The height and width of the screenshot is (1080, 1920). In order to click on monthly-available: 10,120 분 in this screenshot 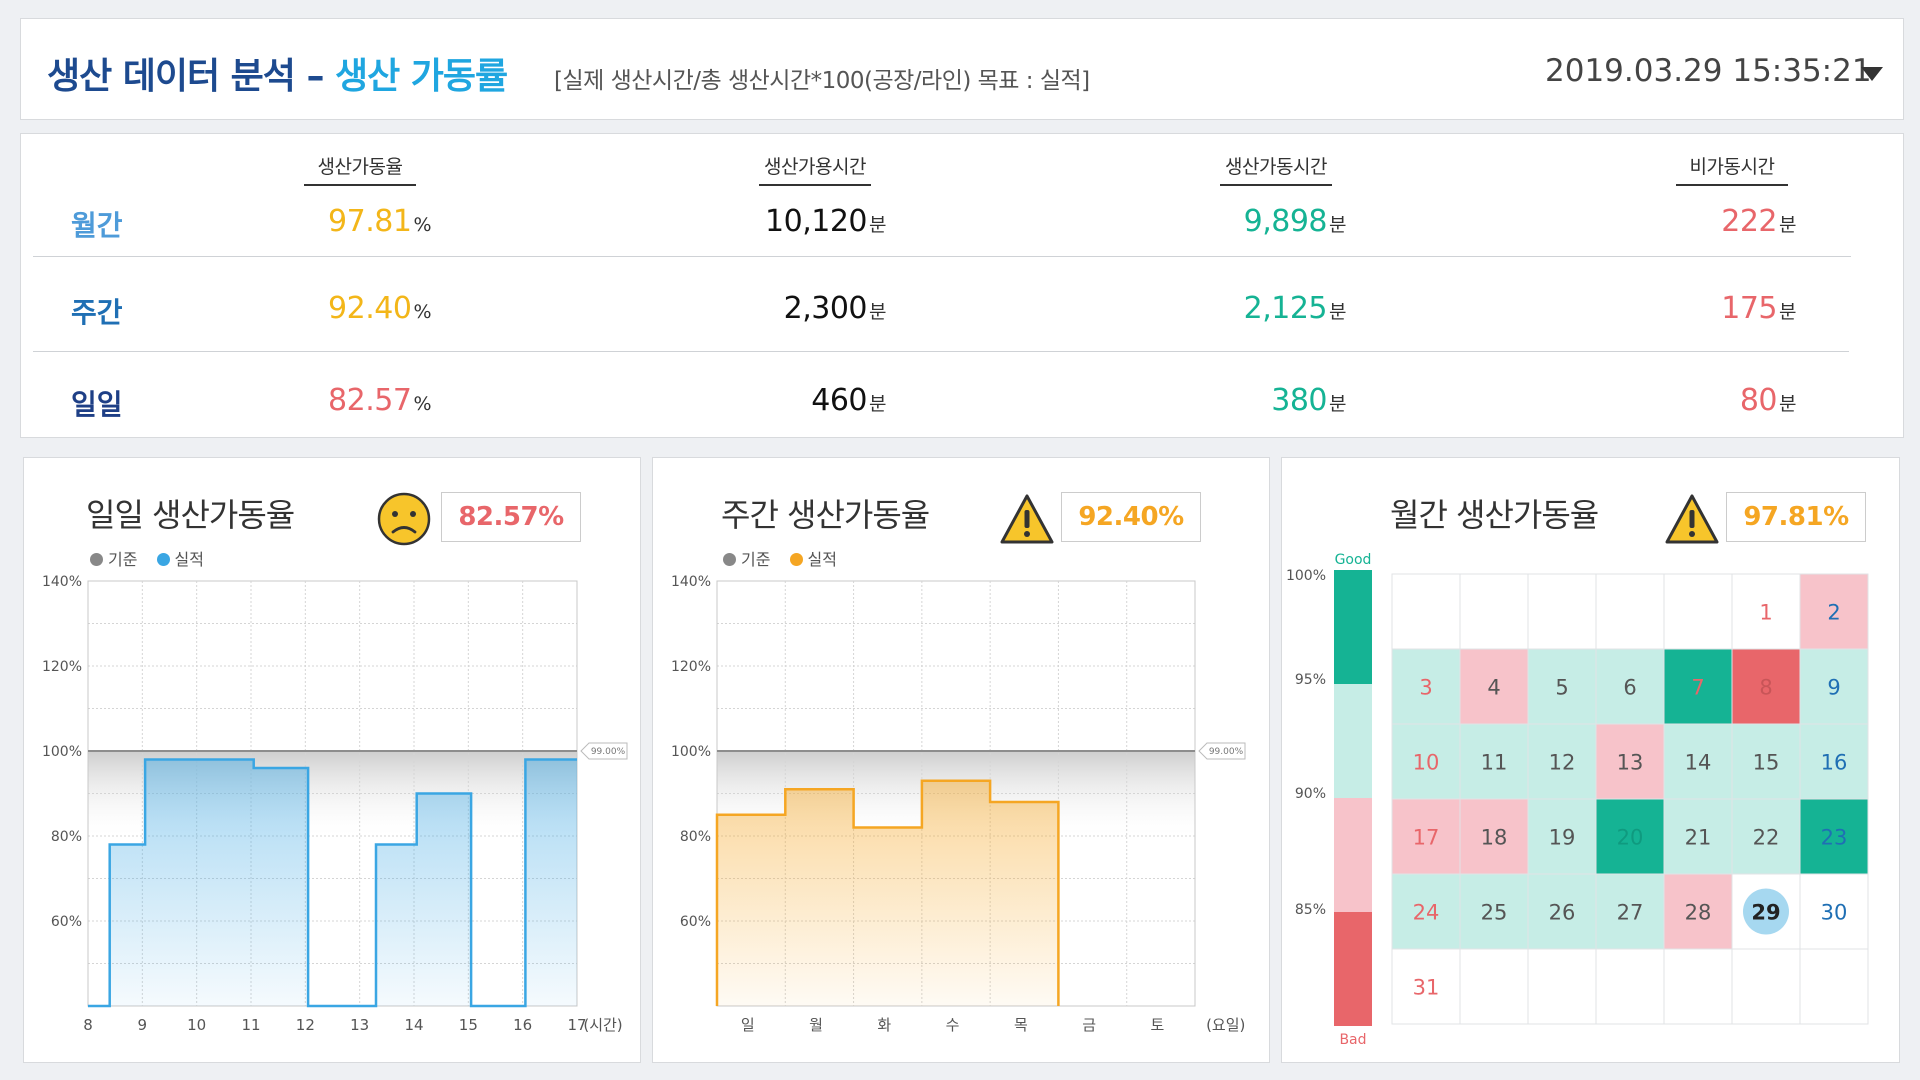, I will do `click(793, 221)`.